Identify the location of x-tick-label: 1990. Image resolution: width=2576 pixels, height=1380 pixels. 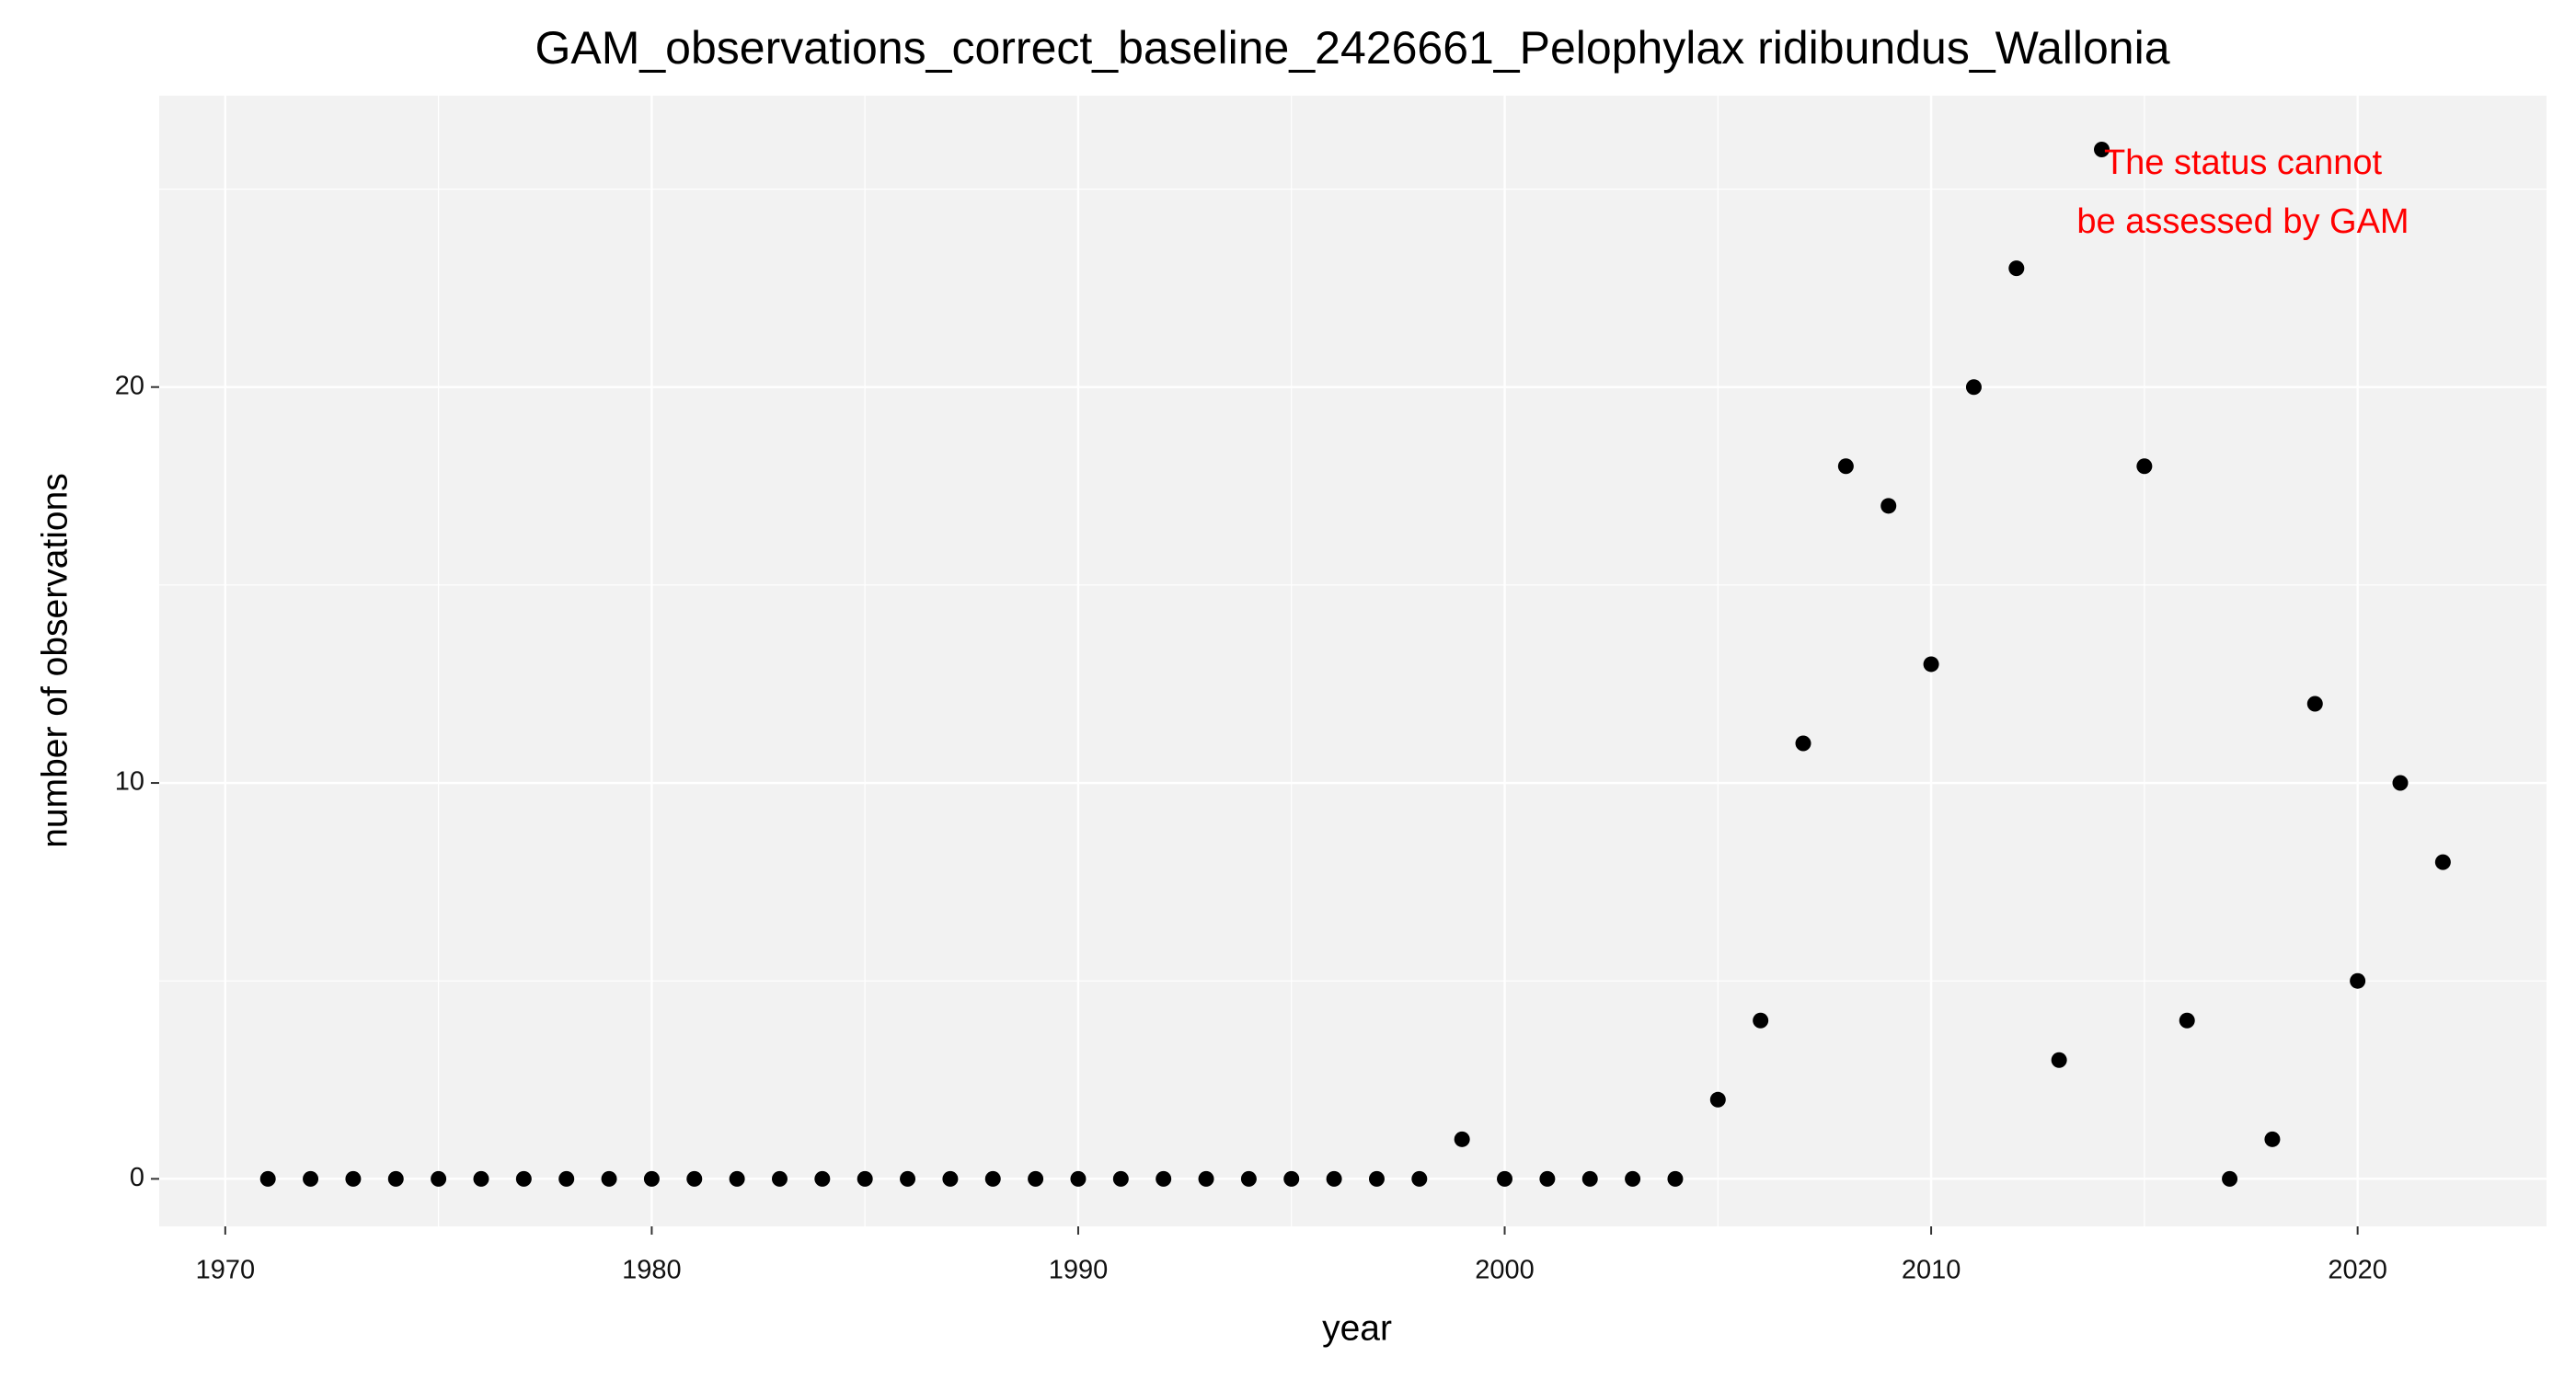
(1079, 1270).